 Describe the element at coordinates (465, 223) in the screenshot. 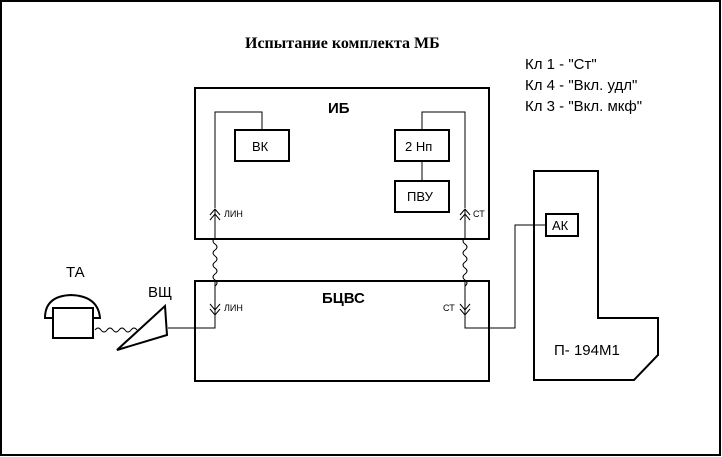

I see `ib-st-connector` at that location.